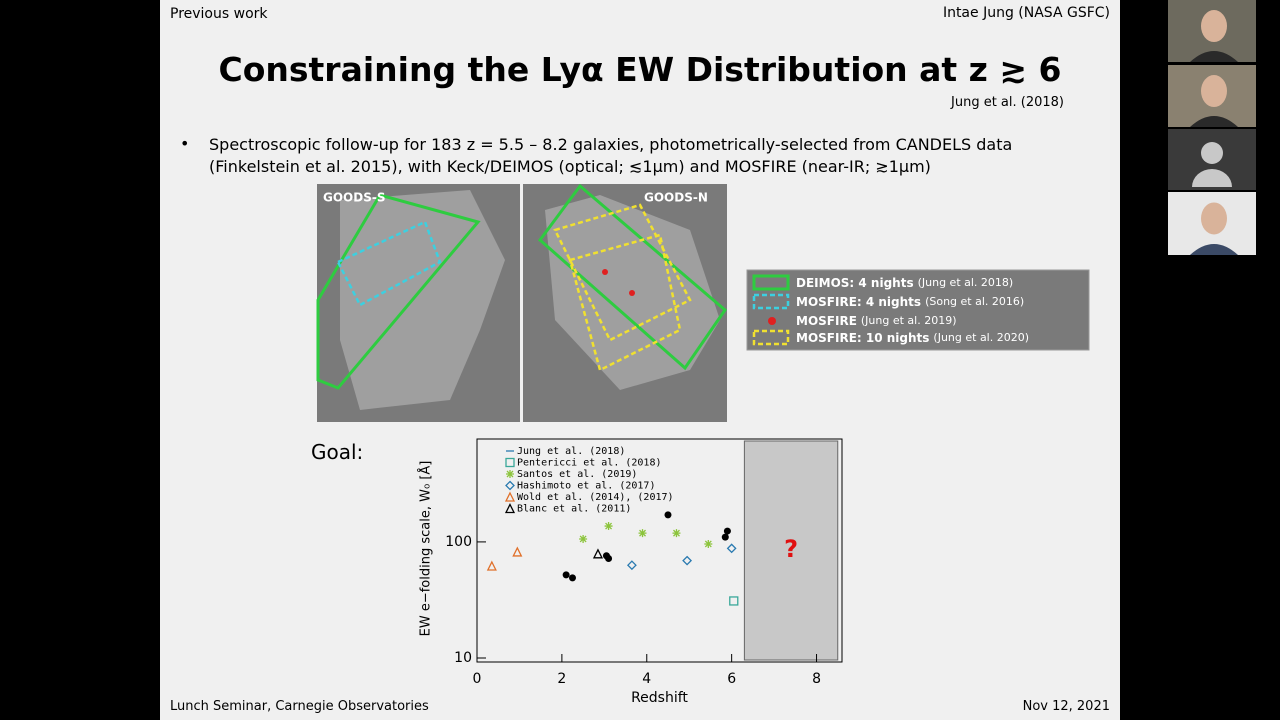 The width and height of the screenshot is (1280, 720). Describe the element at coordinates (1212, 127) in the screenshot. I see `video-panel` at that location.